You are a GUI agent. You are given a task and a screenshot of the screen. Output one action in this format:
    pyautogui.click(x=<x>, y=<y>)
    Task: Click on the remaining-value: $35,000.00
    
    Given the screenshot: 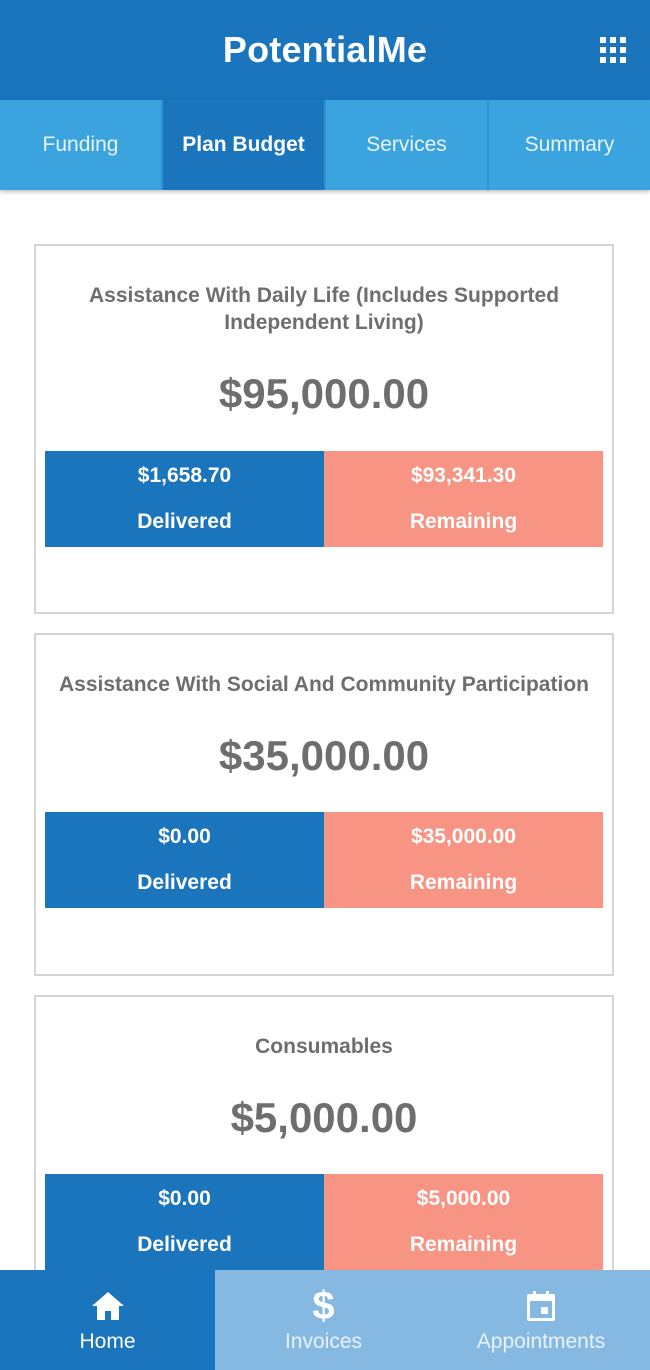 What is the action you would take?
    pyautogui.click(x=463, y=836)
    